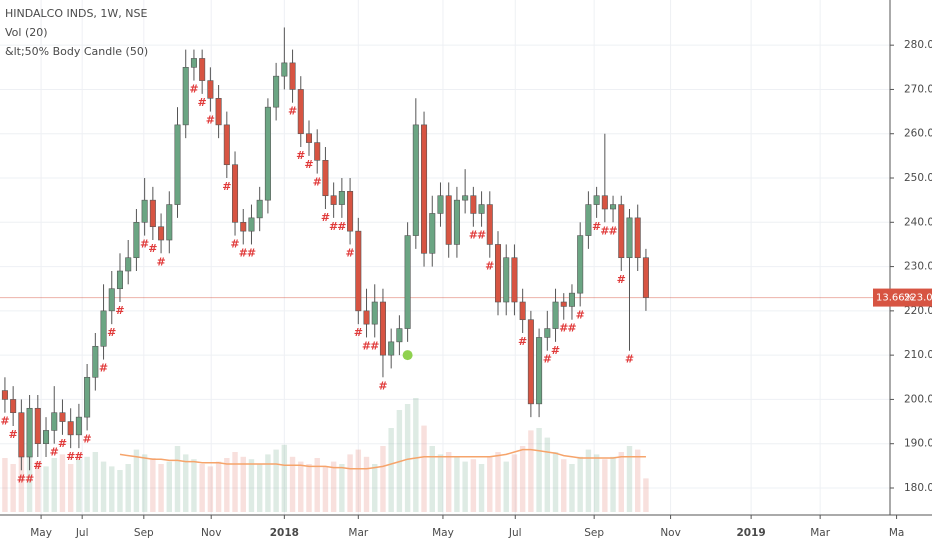 The width and height of the screenshot is (932, 550). What do you see at coordinates (670, 533) in the screenshot?
I see `x-tick-label: Nov` at bounding box center [670, 533].